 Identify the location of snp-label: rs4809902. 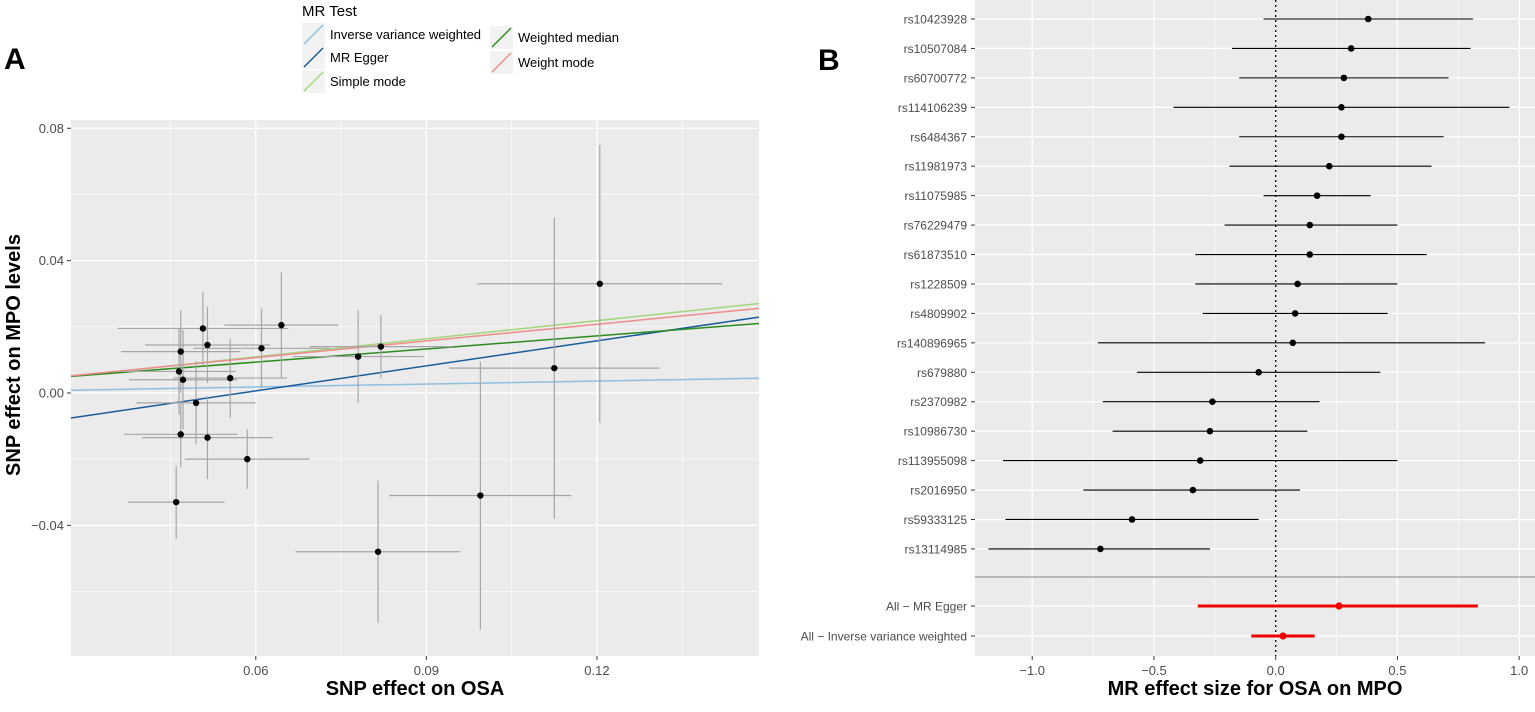
(938, 314).